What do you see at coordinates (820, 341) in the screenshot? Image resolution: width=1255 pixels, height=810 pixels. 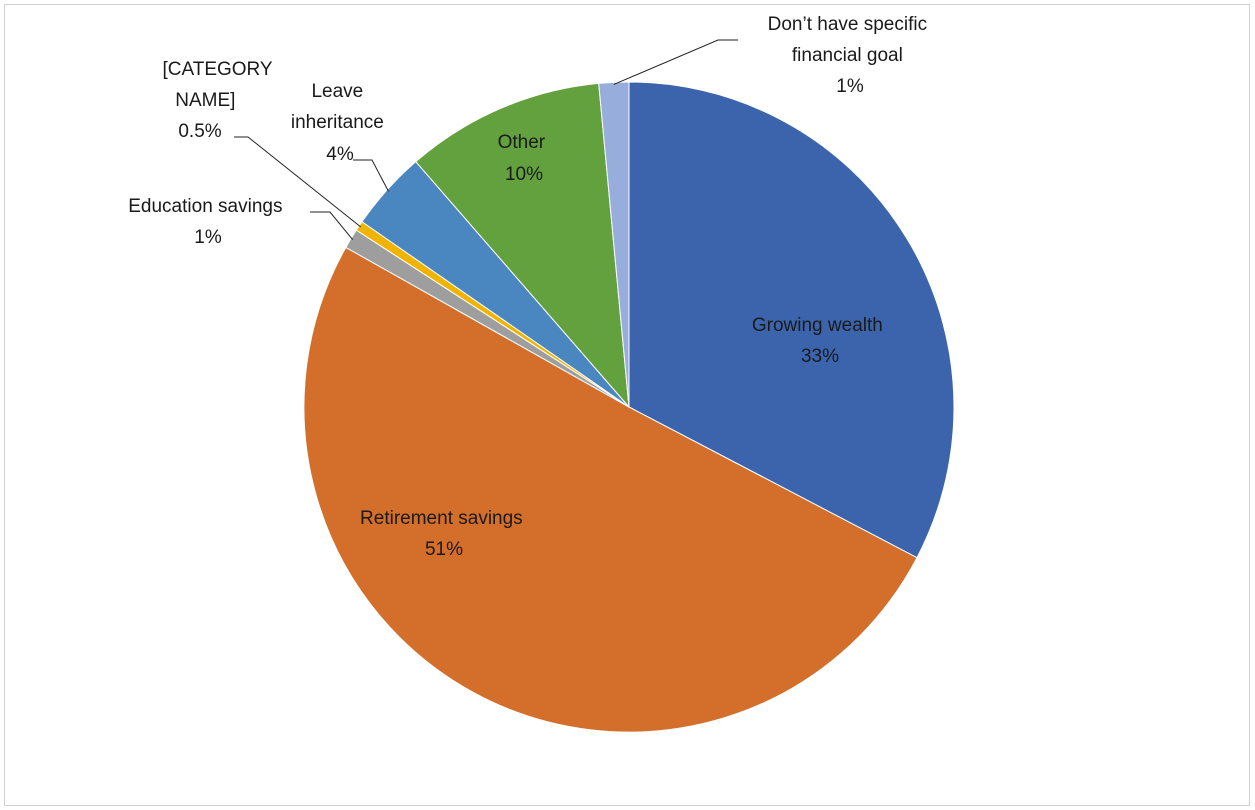 I see `label-growing-wealth: Growing wealth 33%` at bounding box center [820, 341].